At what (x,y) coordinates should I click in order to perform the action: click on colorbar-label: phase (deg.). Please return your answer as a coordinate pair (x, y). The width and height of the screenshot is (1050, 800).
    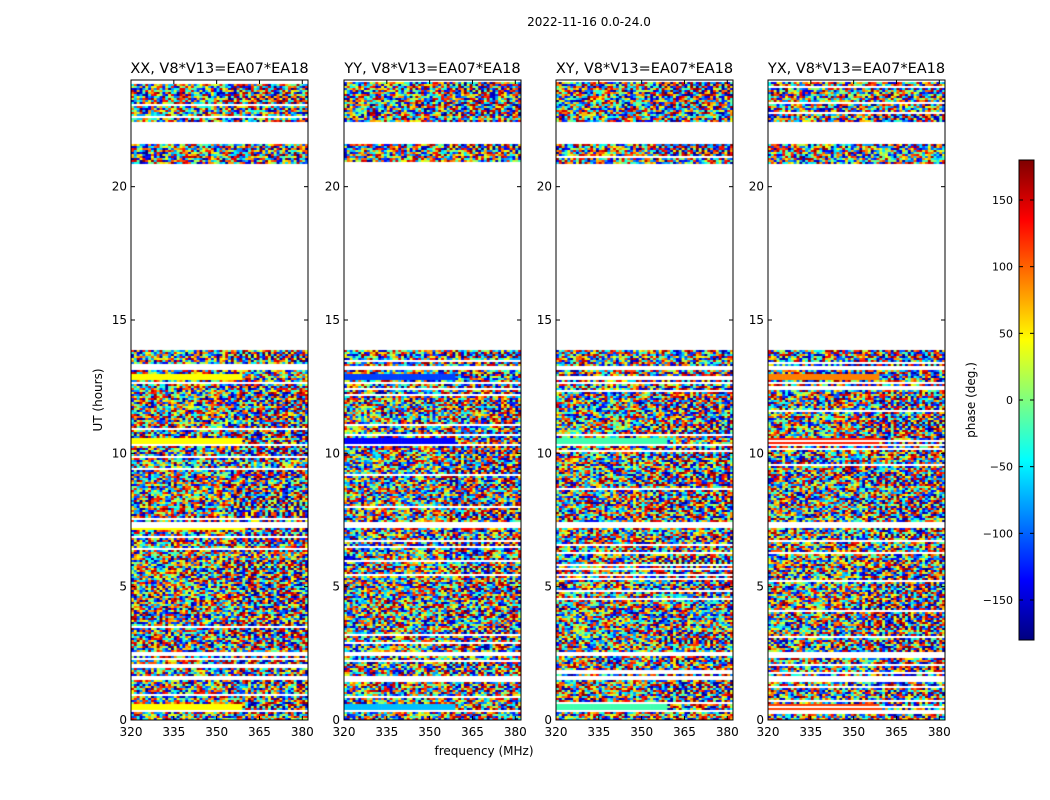
    Looking at the image, I should click on (971, 400).